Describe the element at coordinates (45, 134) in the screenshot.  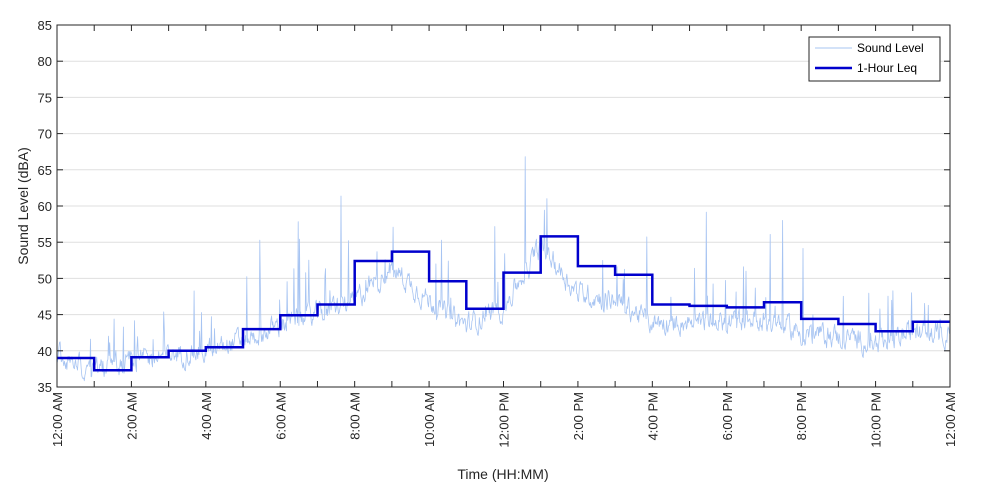
I see `y-tick-label: 70` at that location.